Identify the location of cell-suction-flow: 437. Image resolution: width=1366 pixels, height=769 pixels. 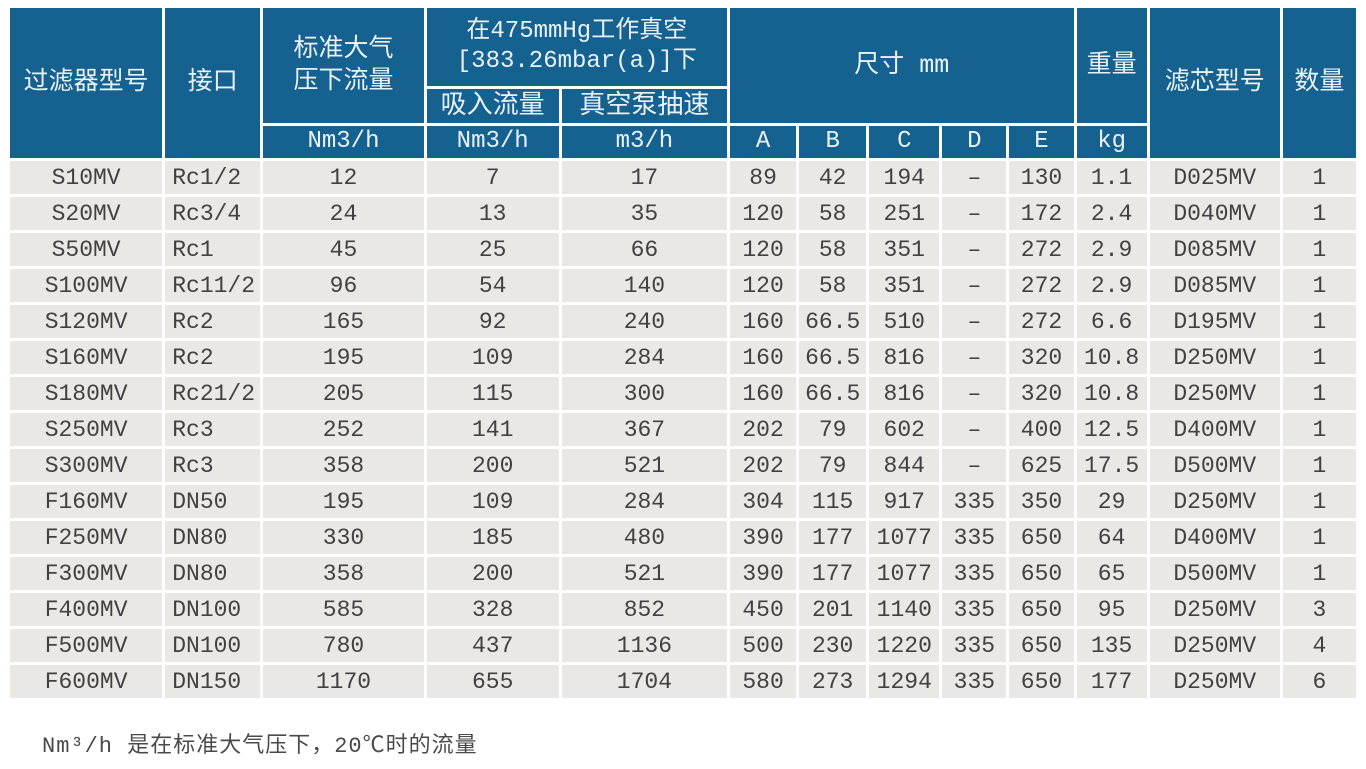
(492, 645).